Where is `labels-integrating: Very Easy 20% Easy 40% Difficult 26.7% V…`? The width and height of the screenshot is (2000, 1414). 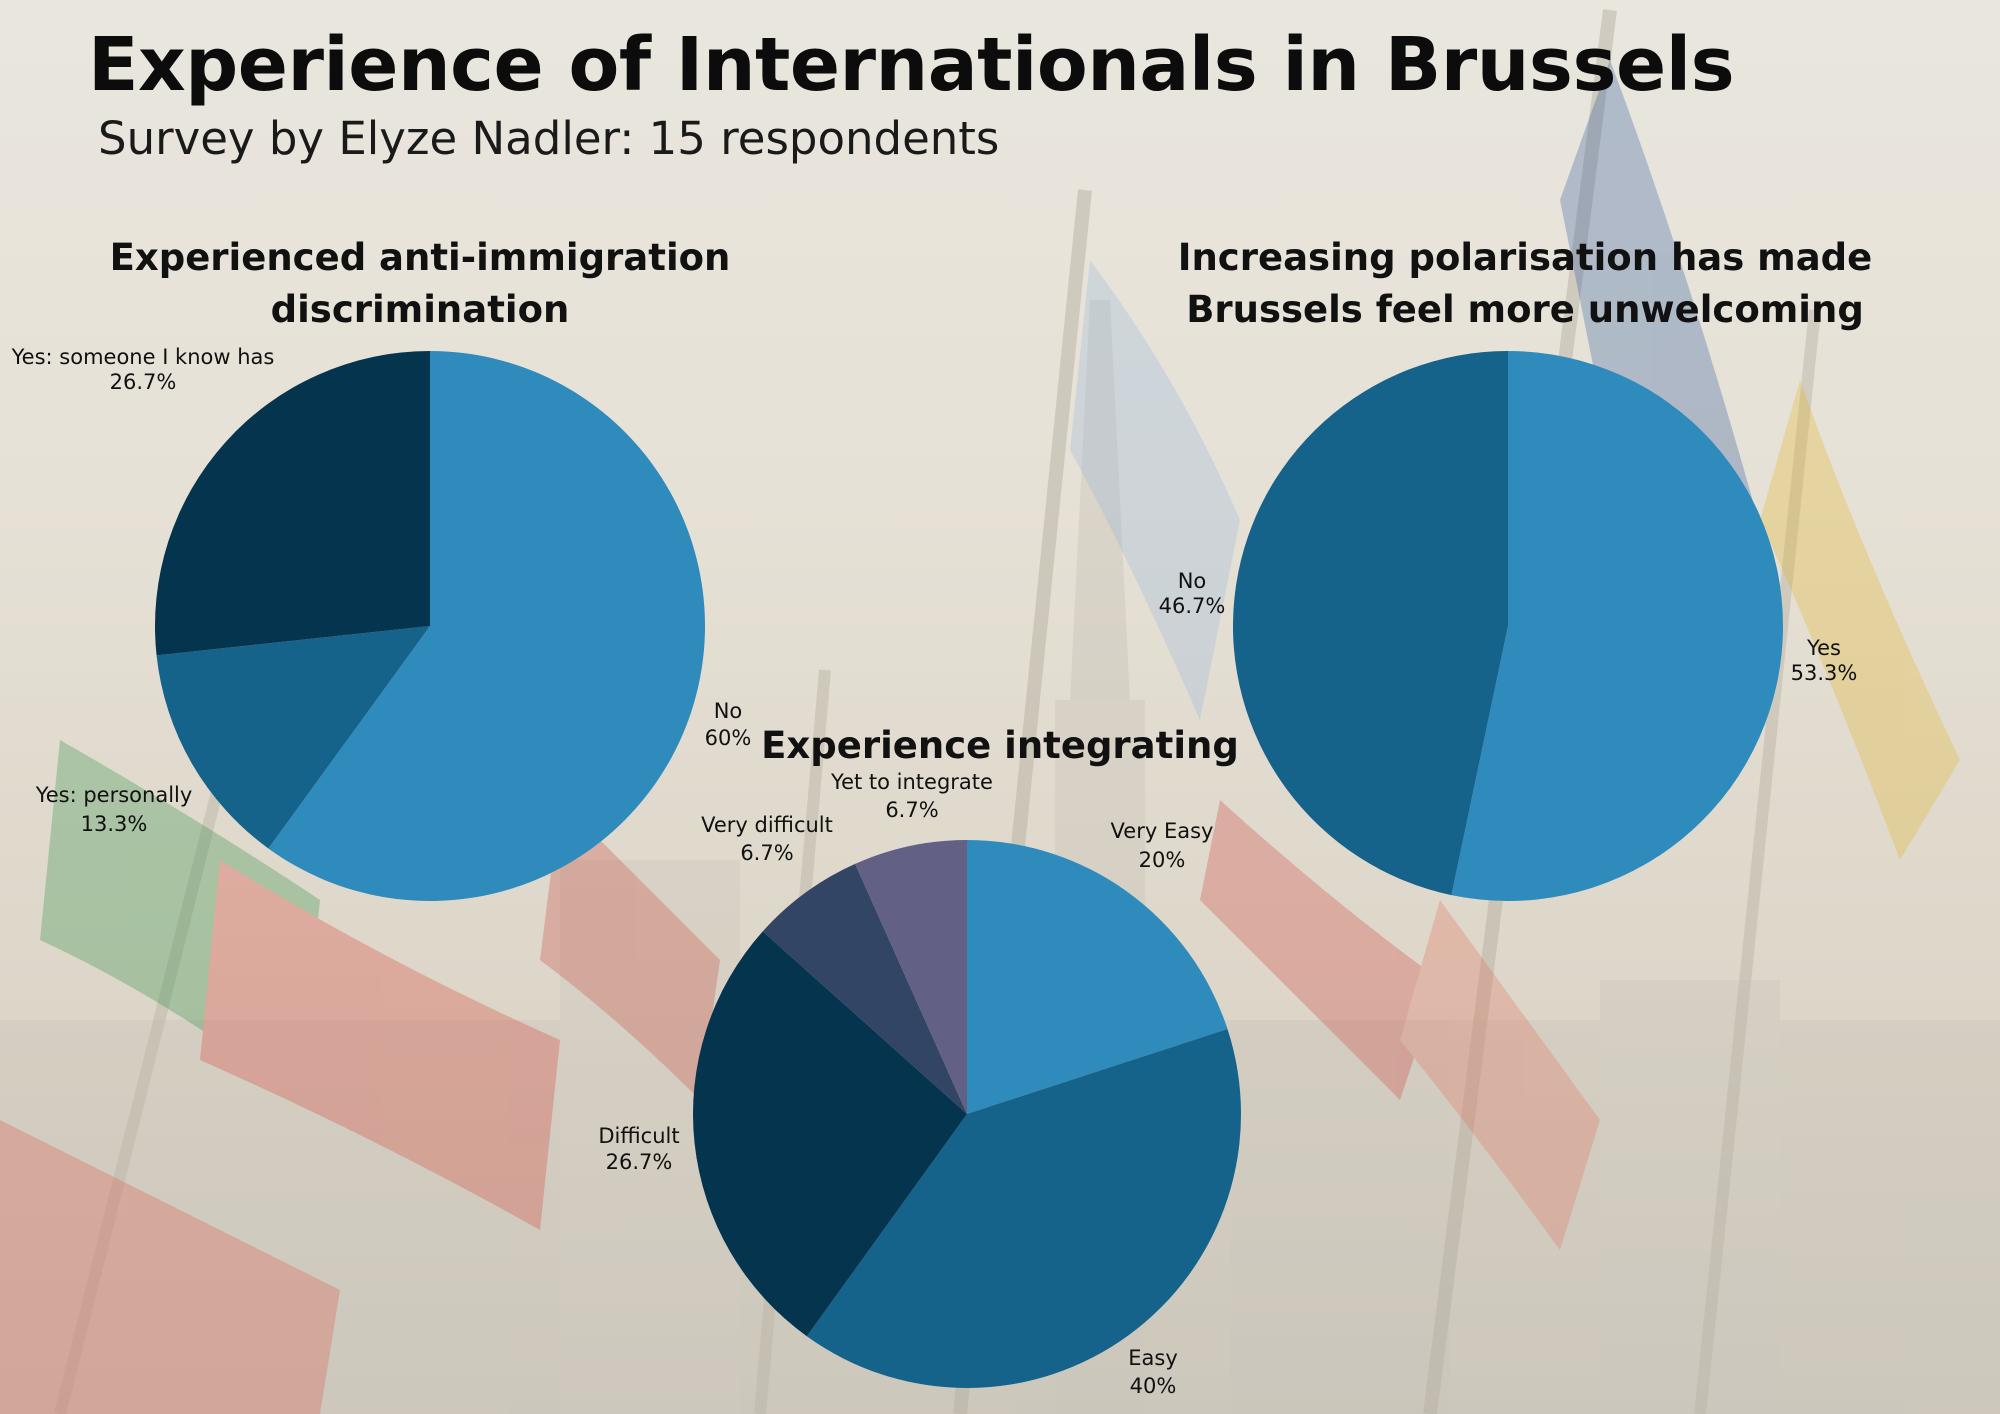
labels-integrating: Very Easy 20% Easy 40% Difficult 26.7% V… is located at coordinates (905, 1084).